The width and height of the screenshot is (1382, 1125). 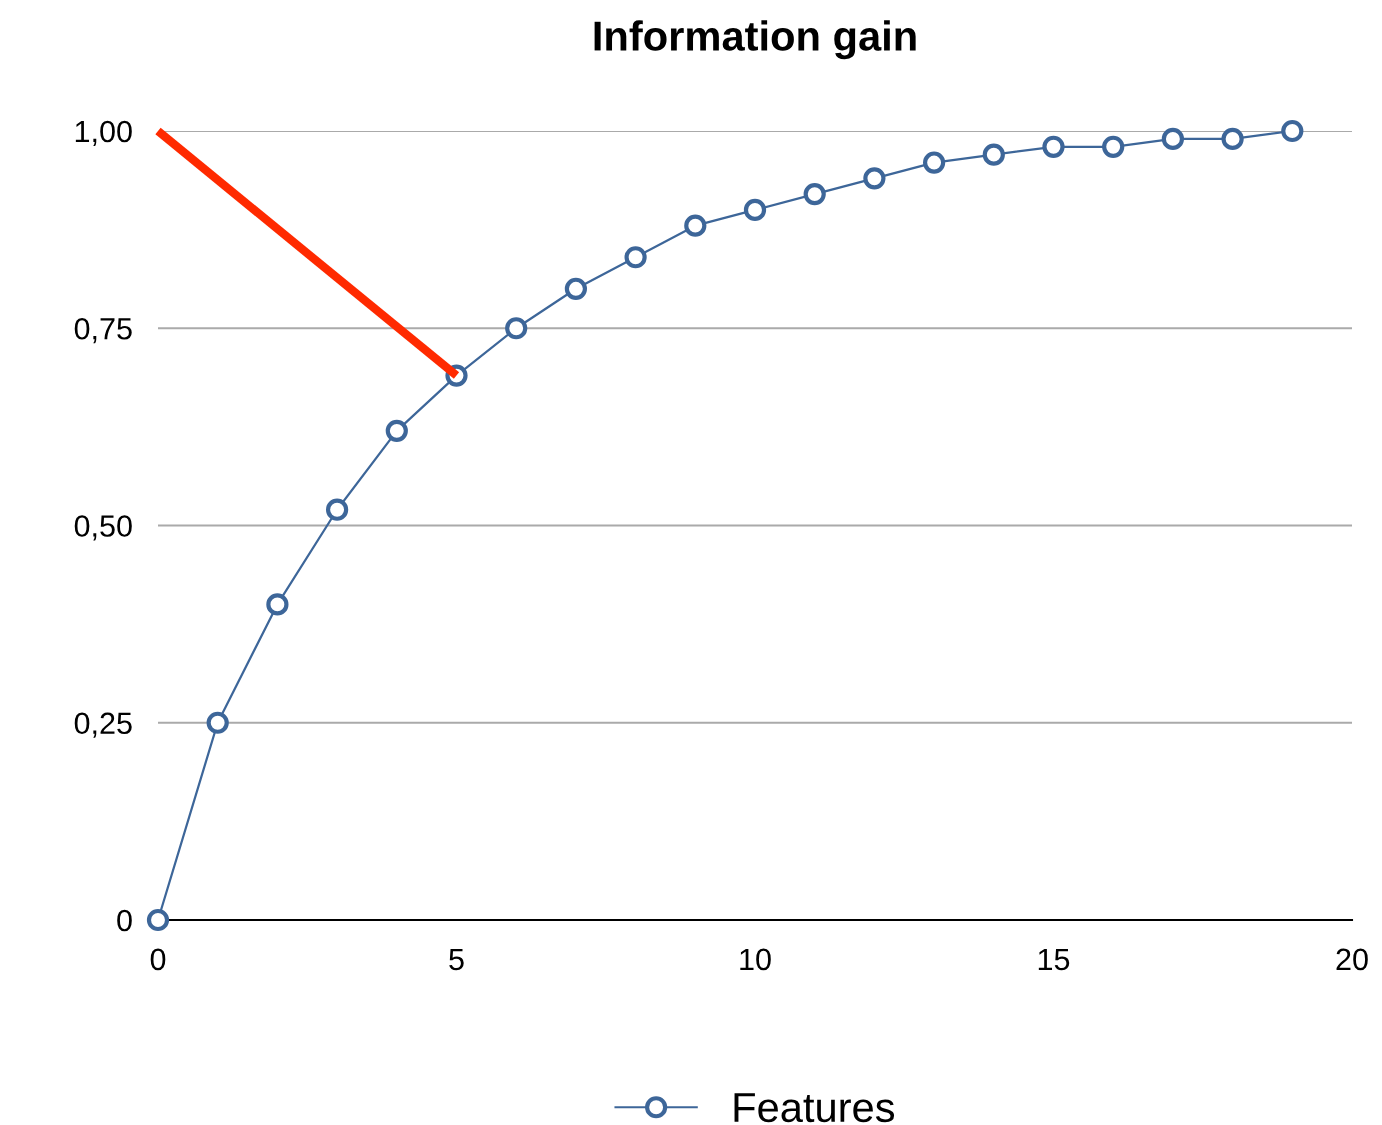 I want to click on y-tick-label: 0,25, so click(x=103, y=725).